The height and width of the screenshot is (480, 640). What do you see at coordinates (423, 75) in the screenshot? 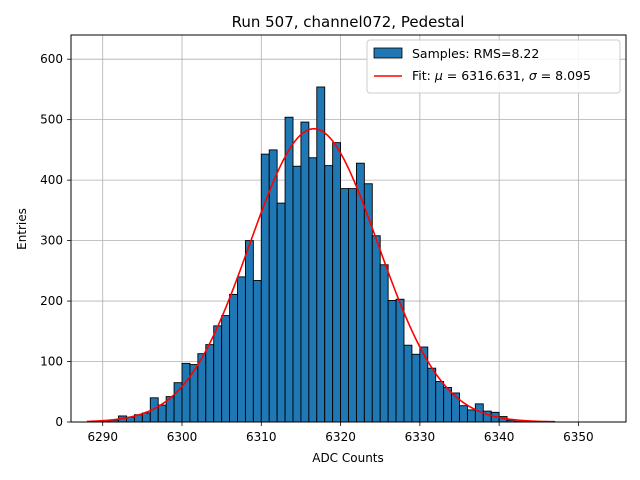
I see `legend-fit-prefix: Fit:` at bounding box center [423, 75].